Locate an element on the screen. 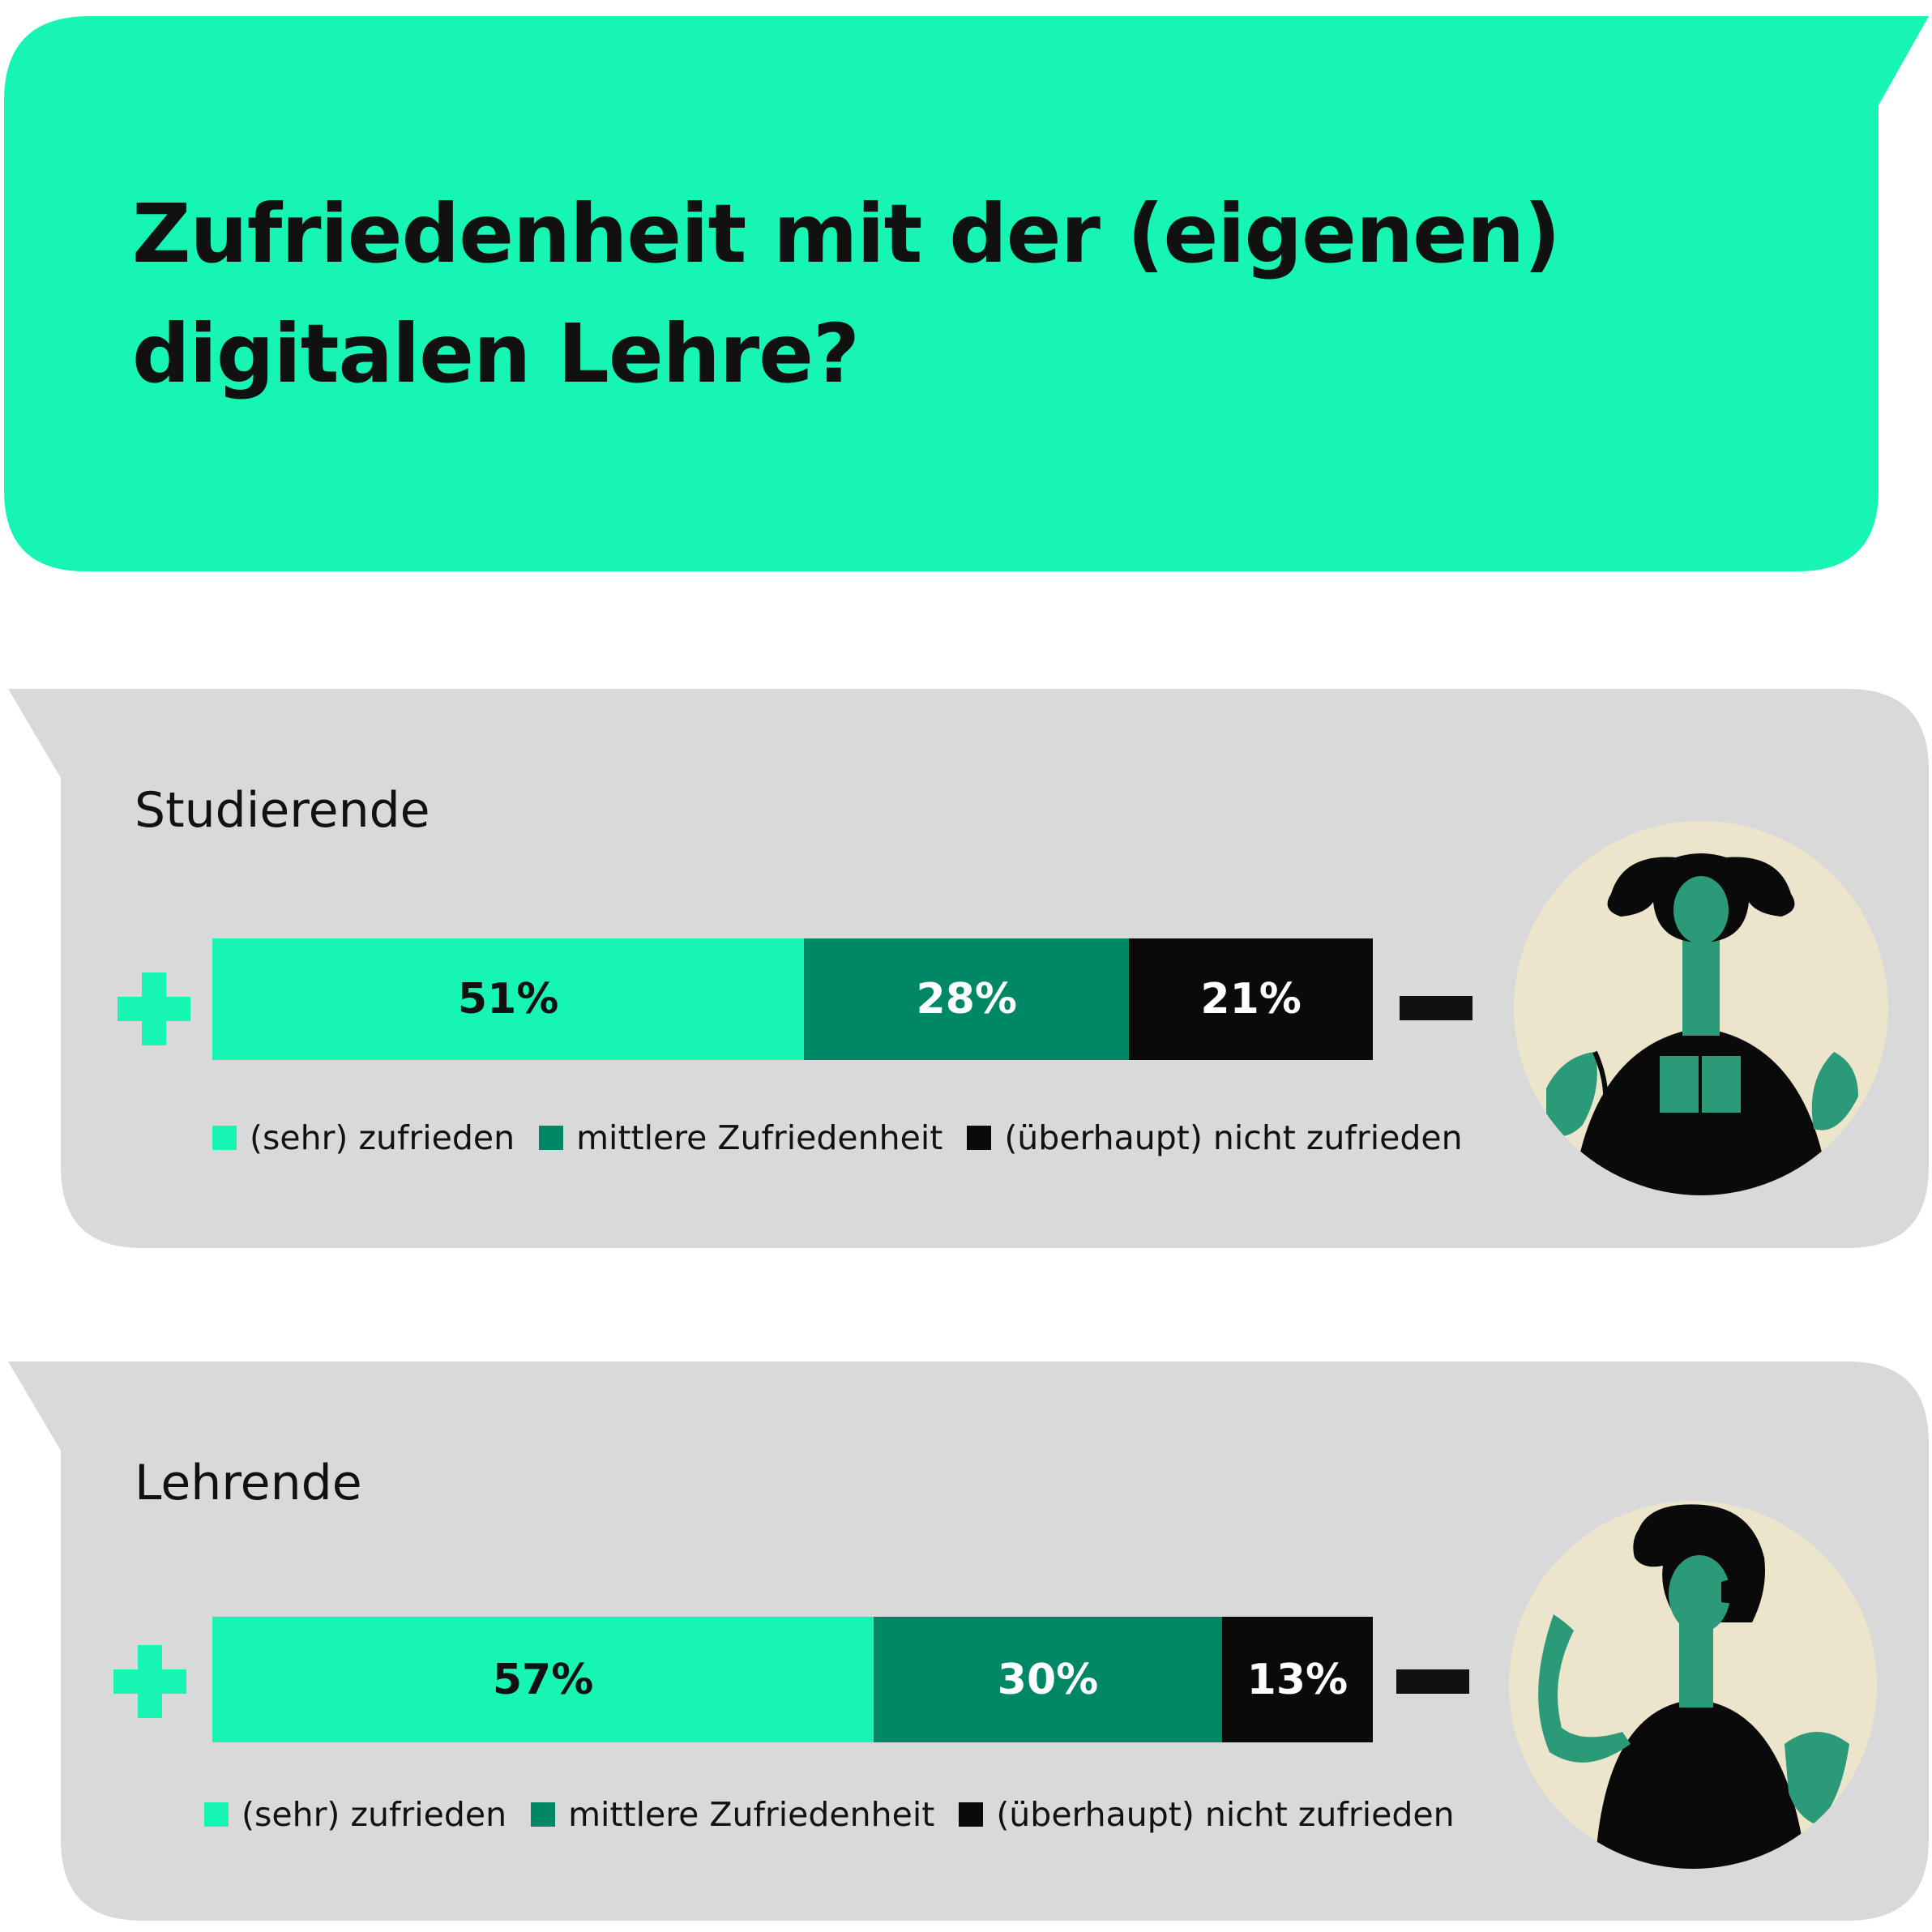 This screenshot has height=1932, width=1932. students-group-title: Studierende is located at coordinates (282, 810).